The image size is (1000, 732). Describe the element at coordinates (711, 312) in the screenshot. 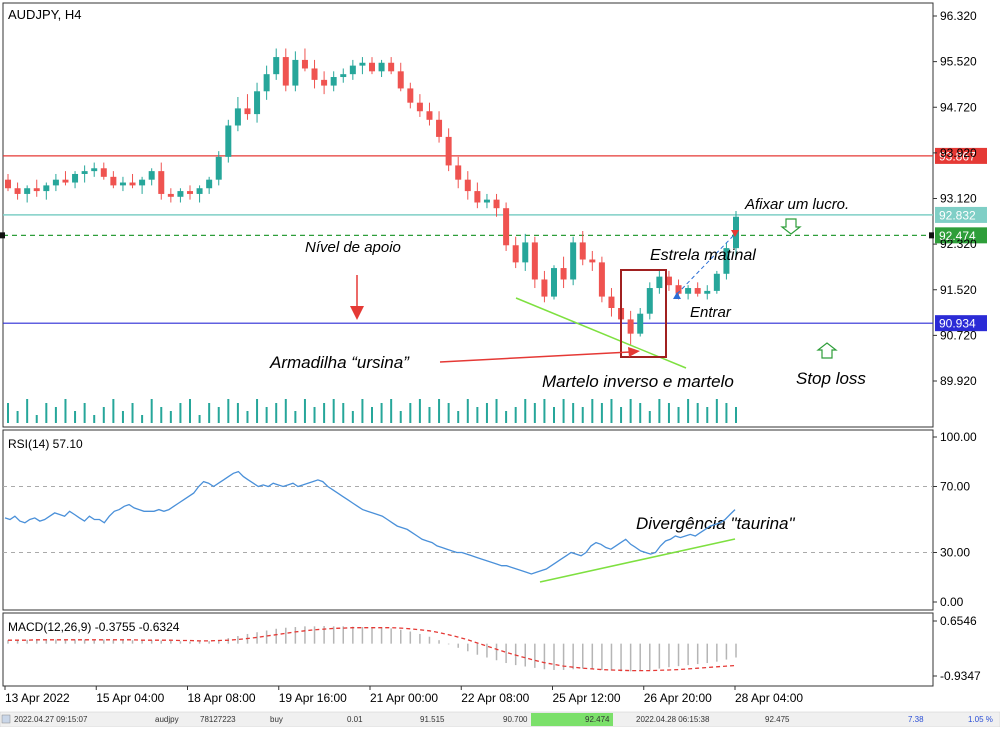

I see `entry-annotation: Entrar` at that location.